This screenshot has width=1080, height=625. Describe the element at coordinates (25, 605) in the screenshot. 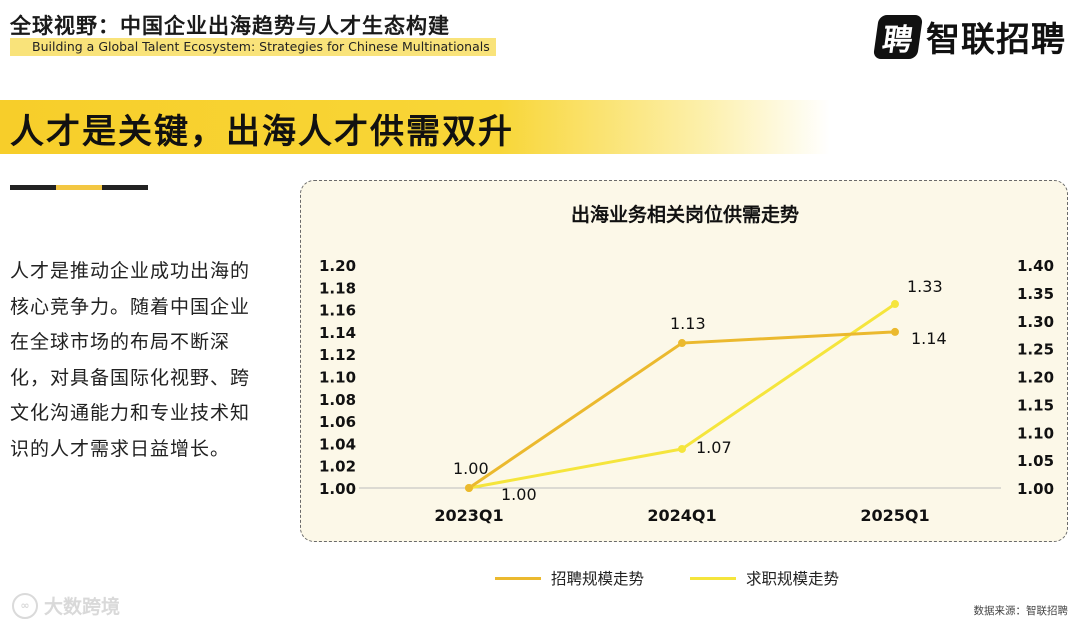

I see `watermark-logo-icon: ∞` at that location.